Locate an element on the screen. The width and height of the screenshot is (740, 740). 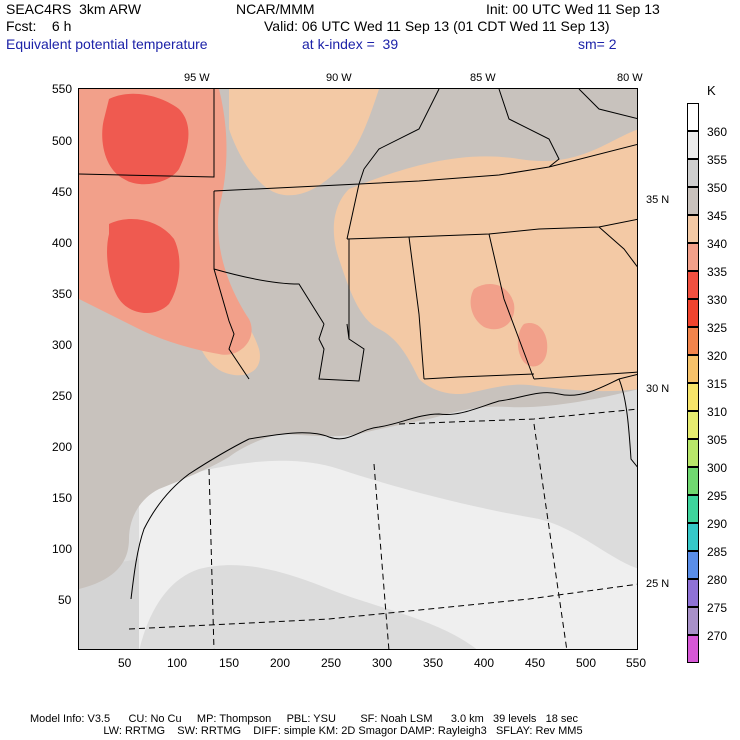
y-tick: 250 is located at coordinates (62, 396).